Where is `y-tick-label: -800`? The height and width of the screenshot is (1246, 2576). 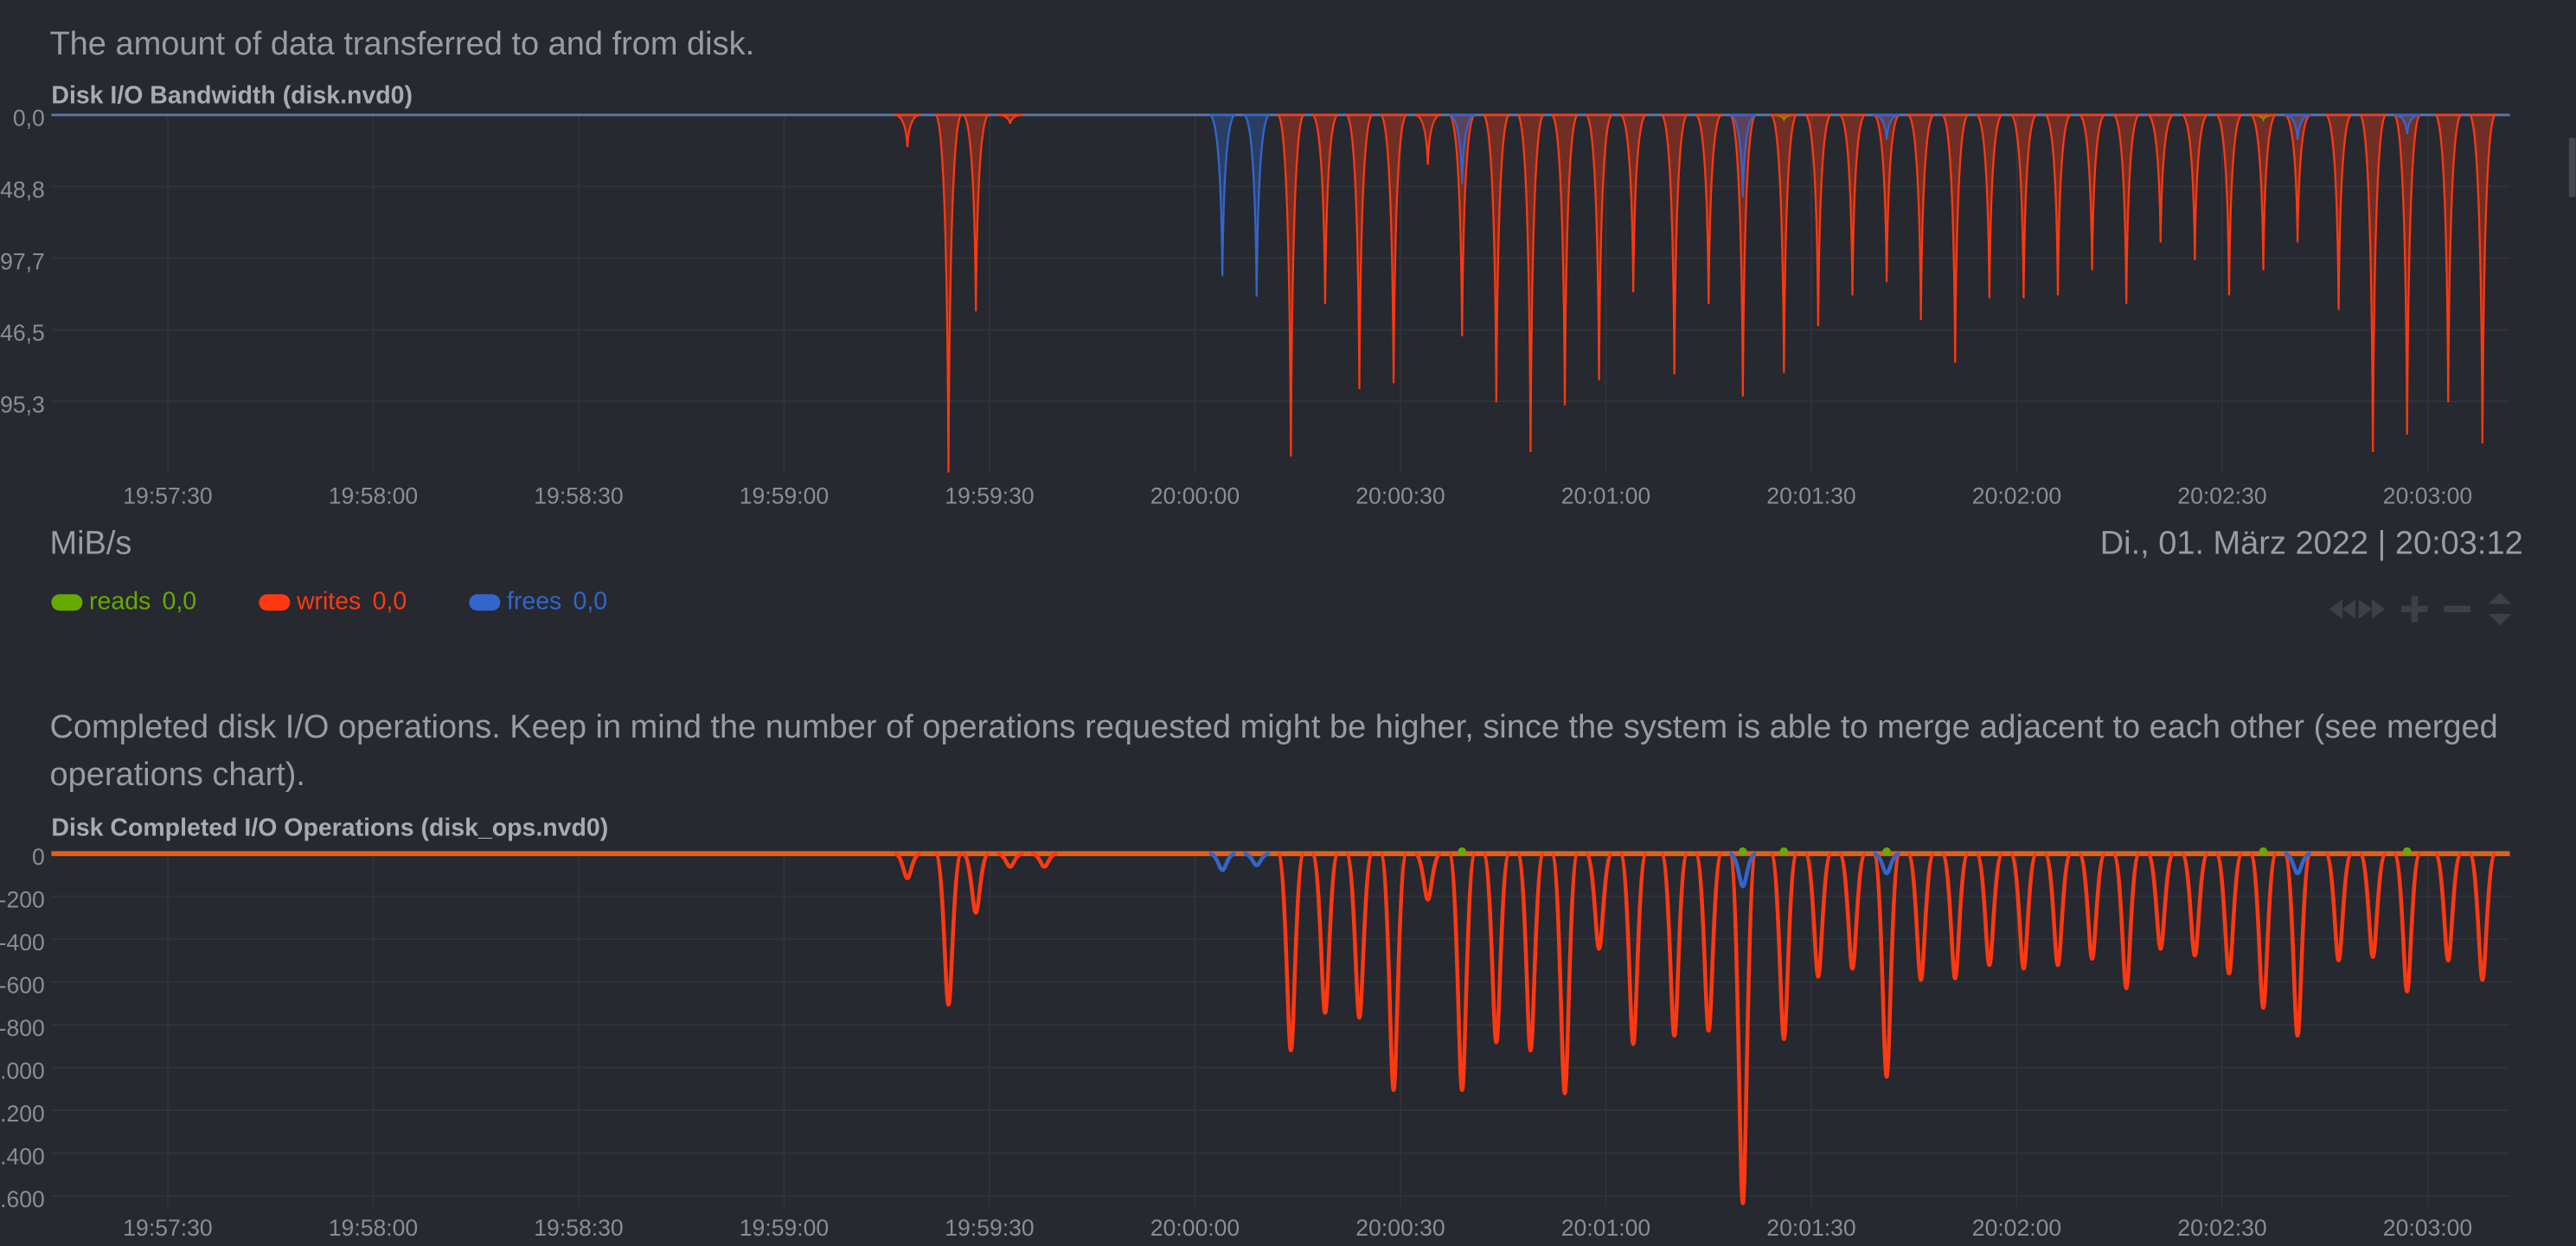 y-tick-label: -800 is located at coordinates (22, 1028).